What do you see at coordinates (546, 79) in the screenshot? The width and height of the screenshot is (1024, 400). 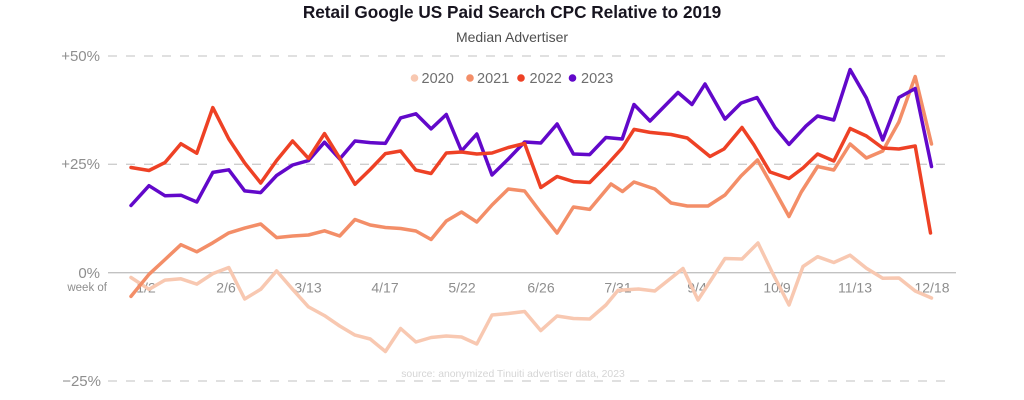 I see `svg-text: 2022` at bounding box center [546, 79].